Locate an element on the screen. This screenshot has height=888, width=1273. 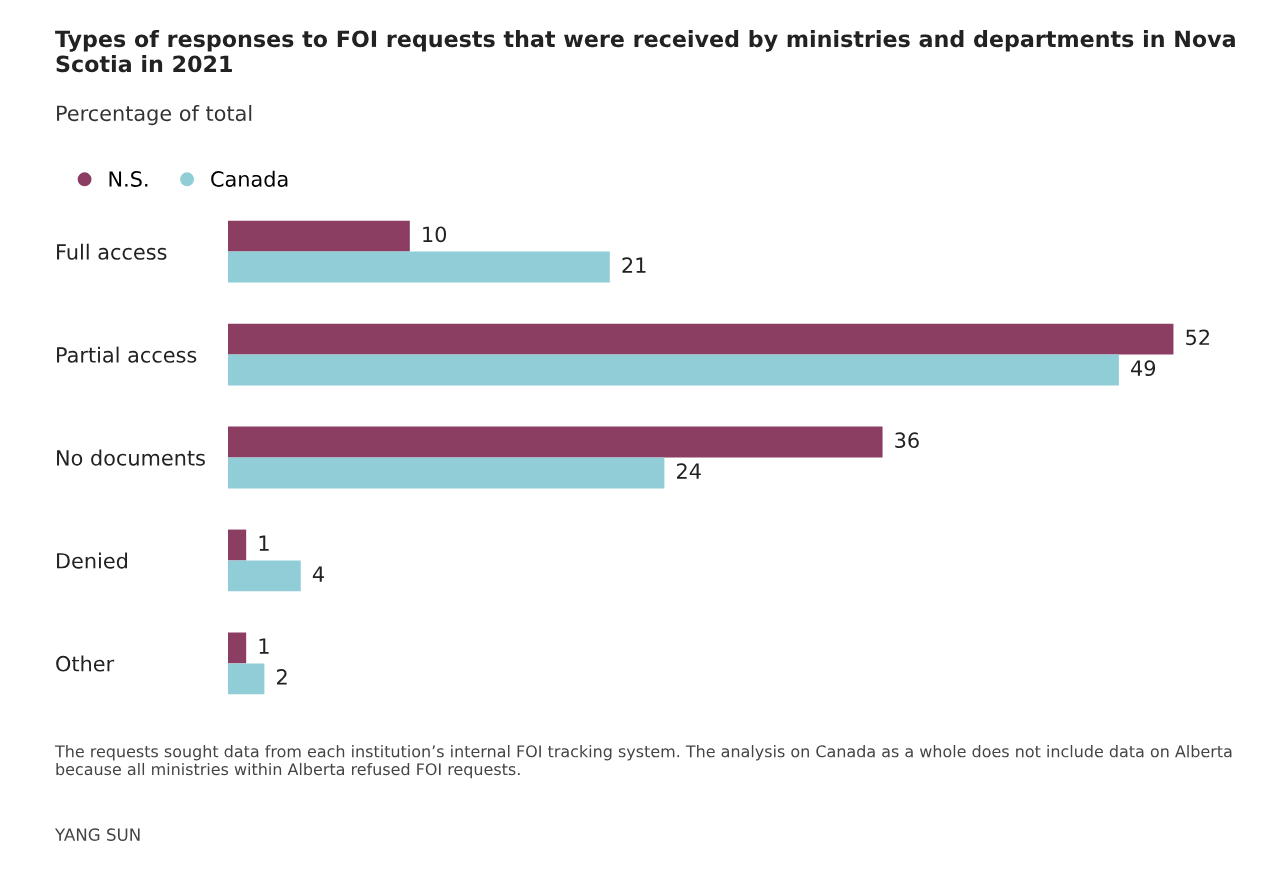
legend-label: Canada is located at coordinates (249, 178).